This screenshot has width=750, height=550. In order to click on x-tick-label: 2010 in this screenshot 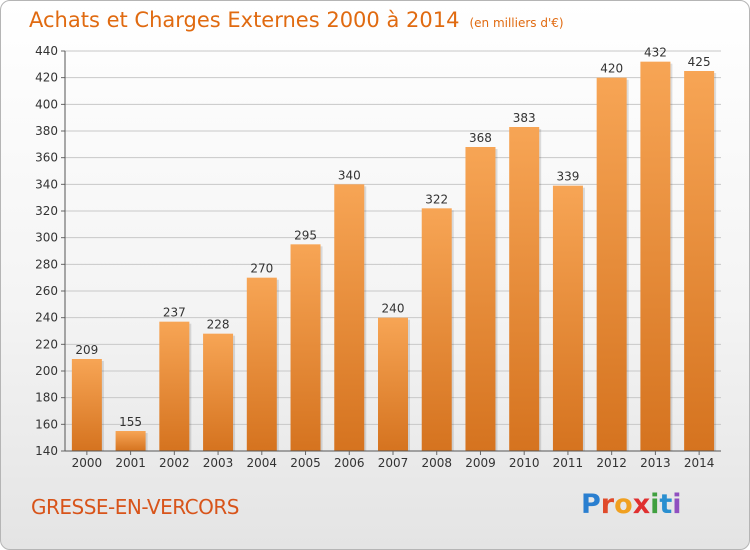, I will do `click(524, 463)`.